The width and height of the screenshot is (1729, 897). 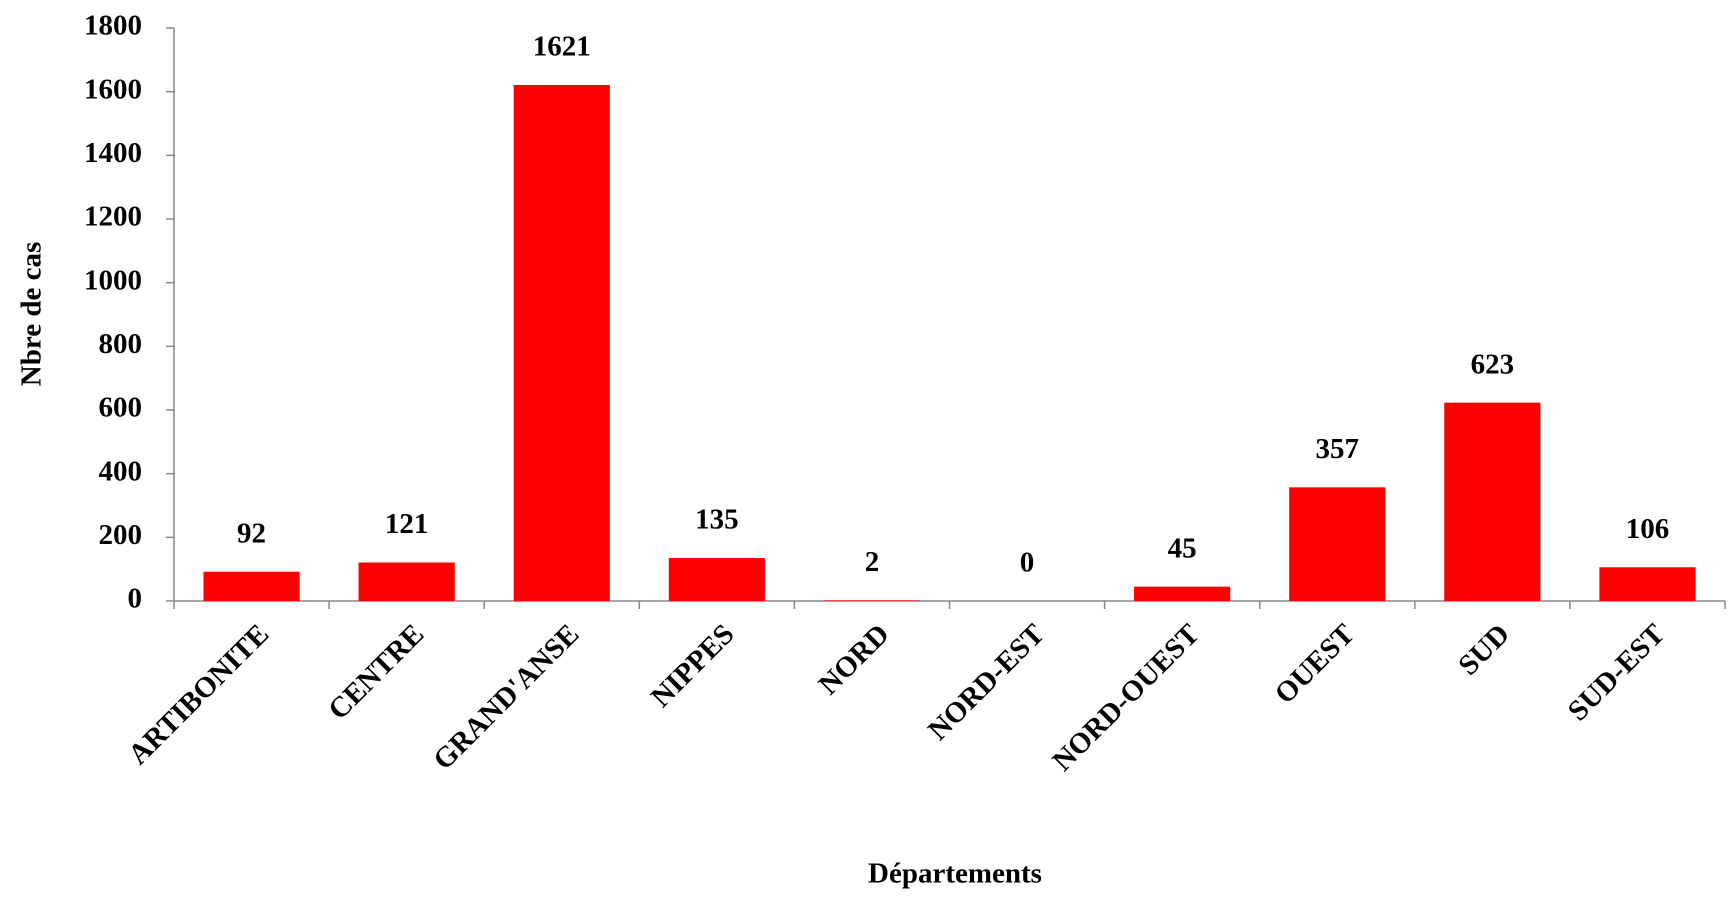 What do you see at coordinates (135, 599) in the screenshot?
I see `y-tick-label: 0` at bounding box center [135, 599].